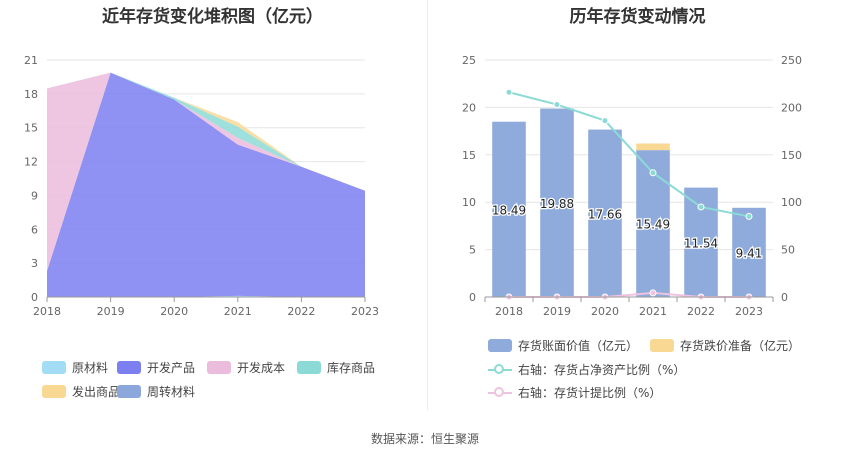 This screenshot has width=850, height=459. Describe the element at coordinates (171, 368) in the screenshot. I see `legend-label: 开发产品` at that location.